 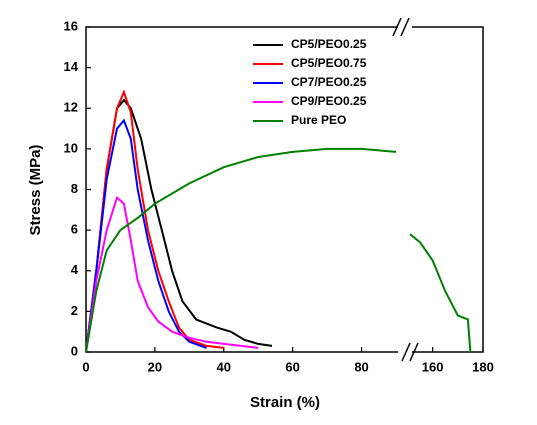 What do you see at coordinates (405, 189) in the screenshot?
I see `axis-break` at bounding box center [405, 189].